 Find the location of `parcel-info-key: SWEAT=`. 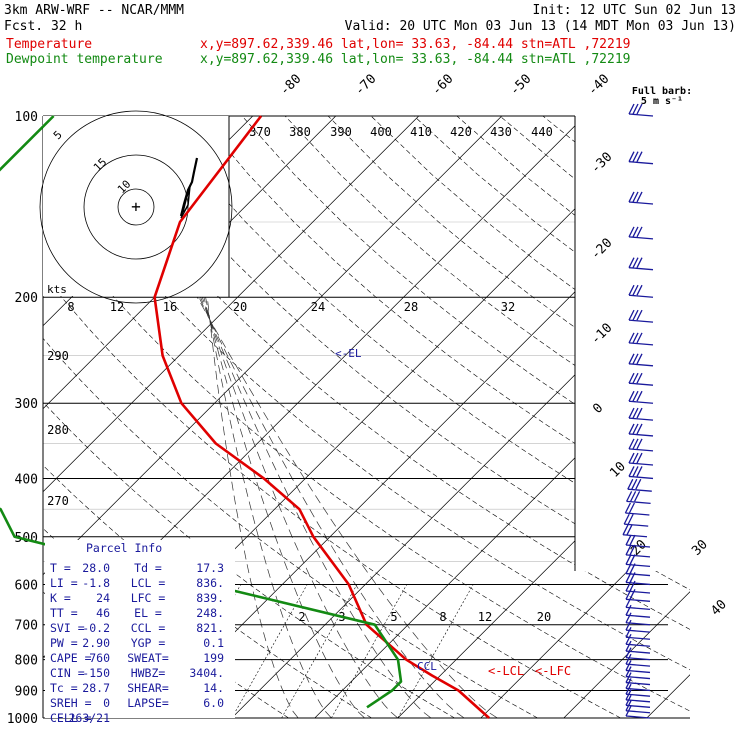

parcel-info-key: SWEAT= is located at coordinates (148, 658).